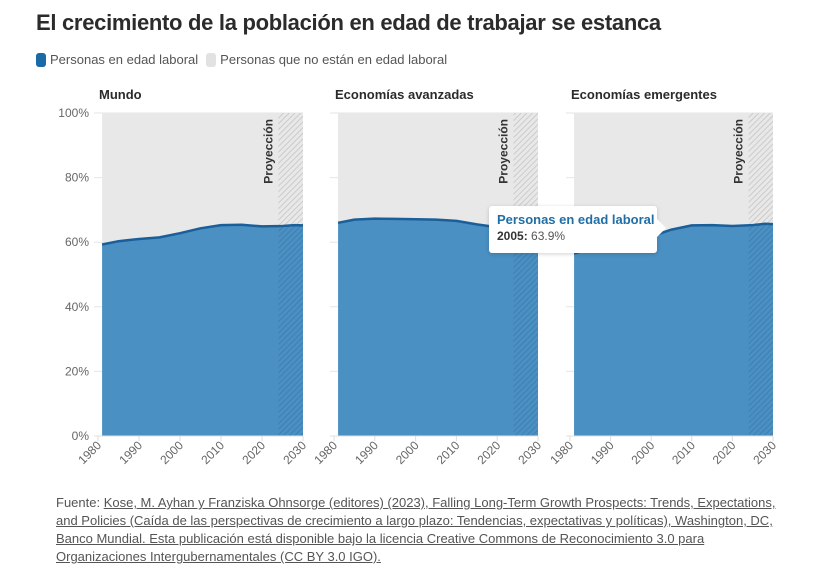 This screenshot has height=583, width=831. I want to click on y-tick-label: 100%, so click(73, 113).